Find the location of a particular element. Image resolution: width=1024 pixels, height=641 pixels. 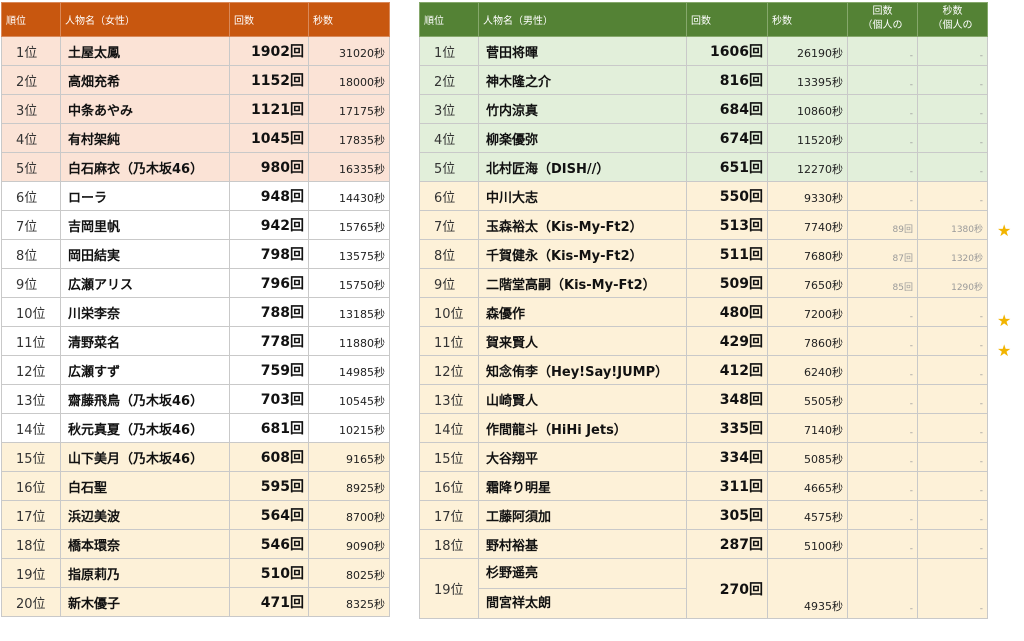

seconds-cell: 17175秒 is located at coordinates (349, 109).